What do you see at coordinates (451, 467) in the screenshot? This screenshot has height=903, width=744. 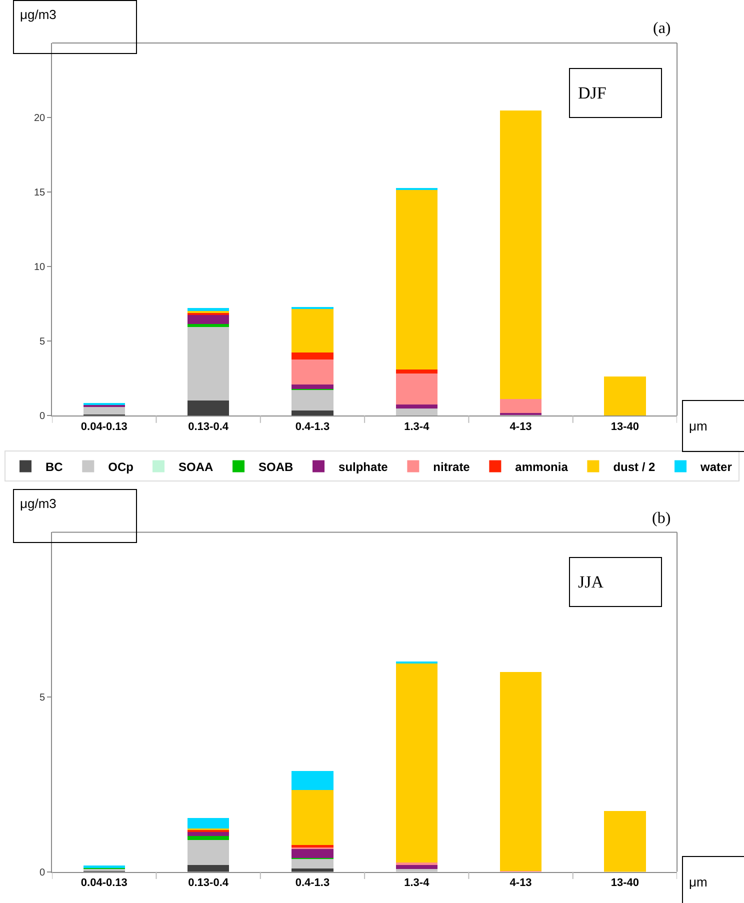 I see `legend-label: nitrate` at bounding box center [451, 467].